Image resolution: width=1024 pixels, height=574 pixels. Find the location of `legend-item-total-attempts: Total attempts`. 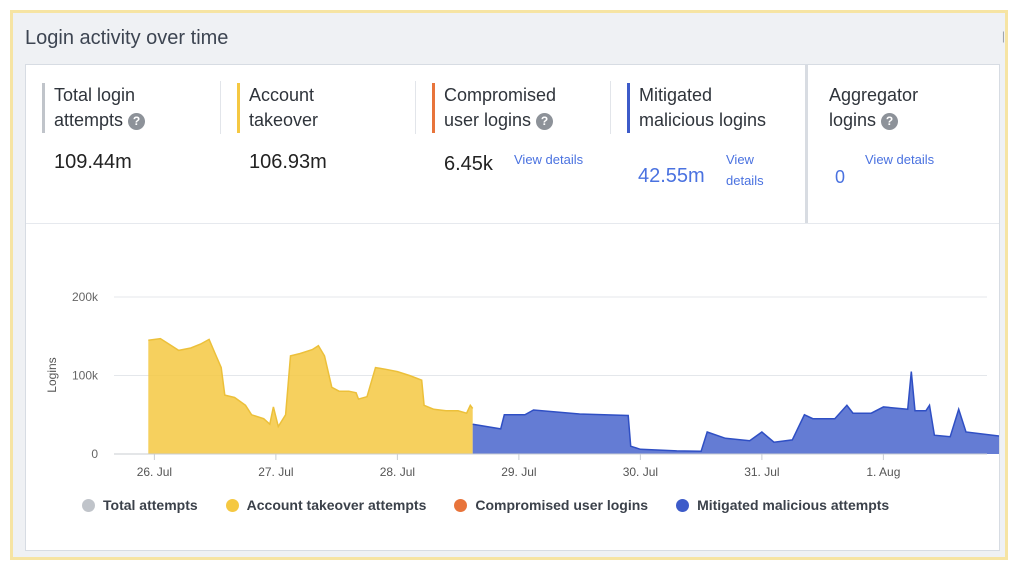

legend-item-total-attempts: Total attempts is located at coordinates (140, 505).